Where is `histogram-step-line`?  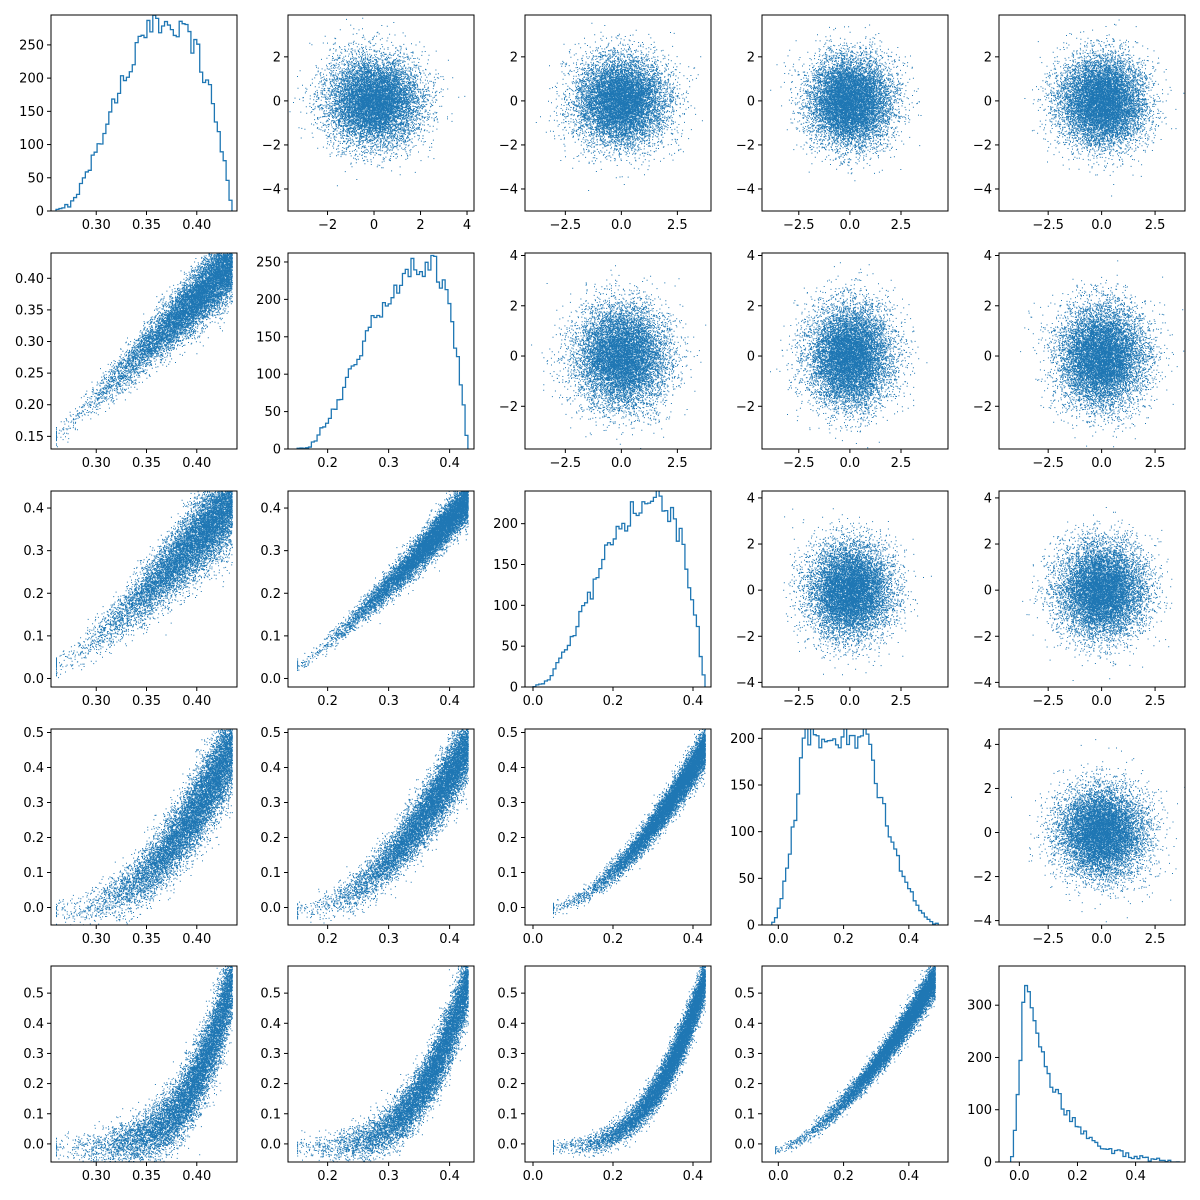
histogram-step-line is located at coordinates (619, 589).